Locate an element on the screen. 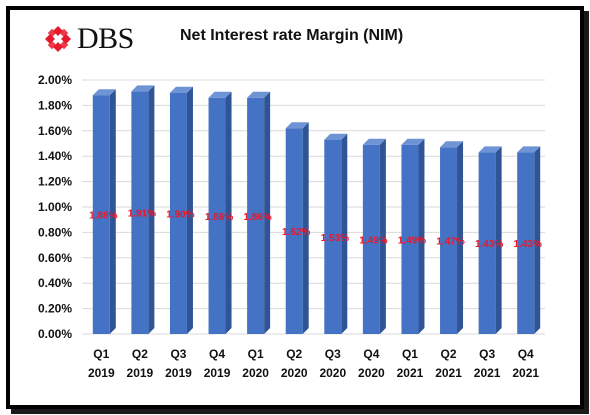 The image size is (590, 415). brand-name: DBS is located at coordinates (105, 38).